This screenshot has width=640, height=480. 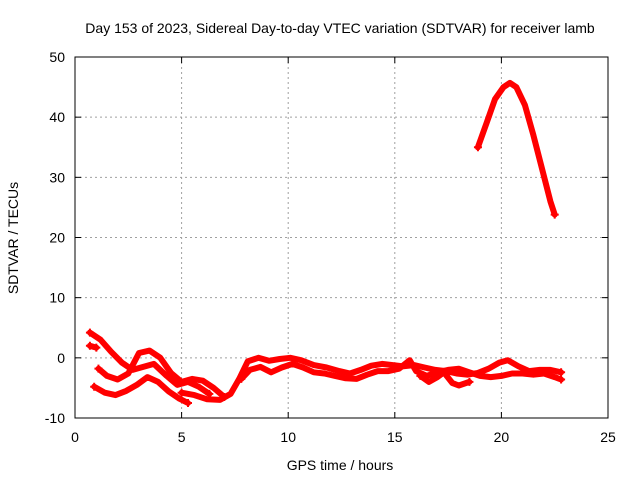 What do you see at coordinates (401, 370) in the screenshot?
I see `series-arc-f` at bounding box center [401, 370].